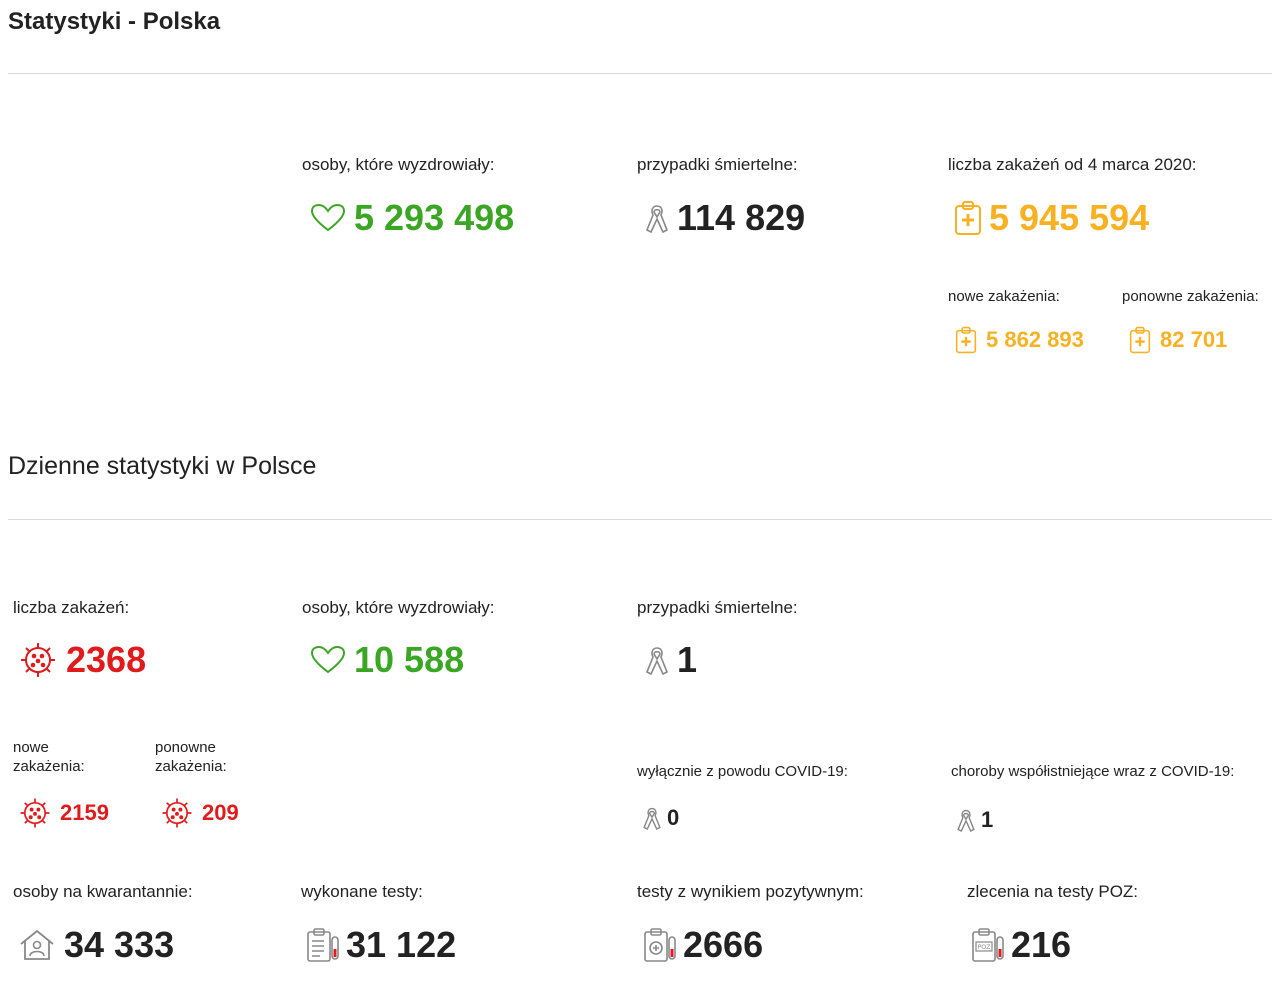  What do you see at coordinates (1004, 296) in the screenshot?
I see `new-infections-total-label: nowe zakażenia:` at bounding box center [1004, 296].